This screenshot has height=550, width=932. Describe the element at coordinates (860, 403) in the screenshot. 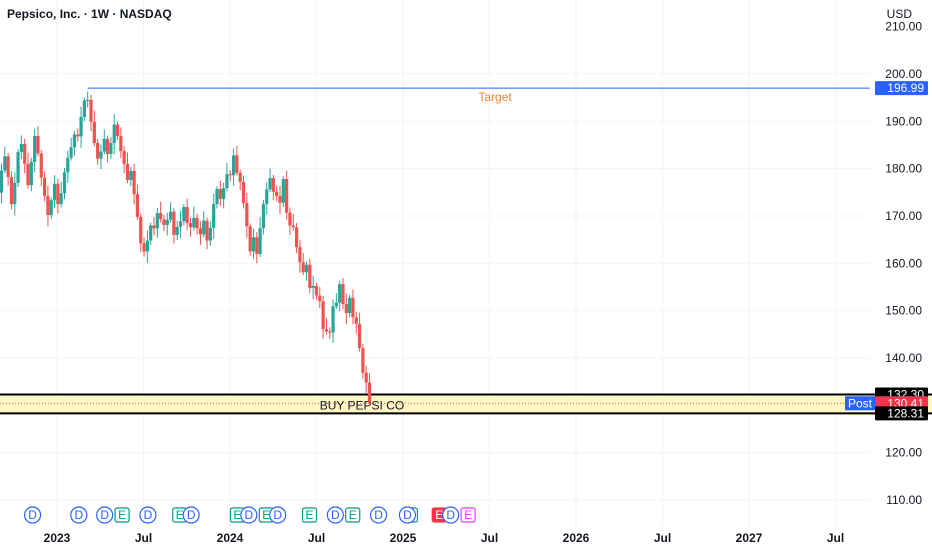

I see `post-tag-bg` at that location.